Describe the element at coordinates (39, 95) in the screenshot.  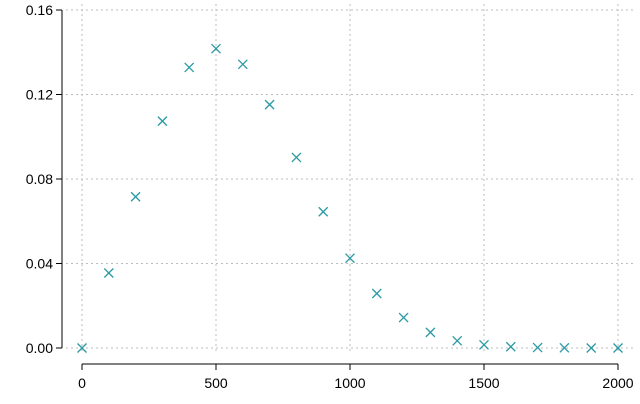
I see `y-tick-label: 0.12` at that location.